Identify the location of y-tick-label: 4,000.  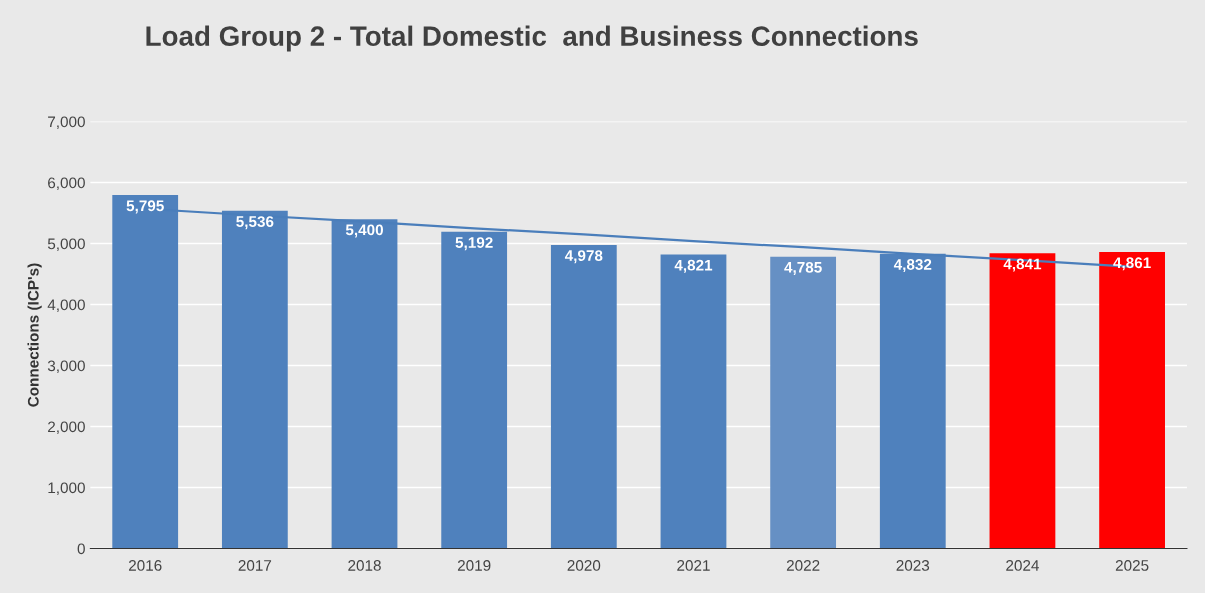
(66, 306).